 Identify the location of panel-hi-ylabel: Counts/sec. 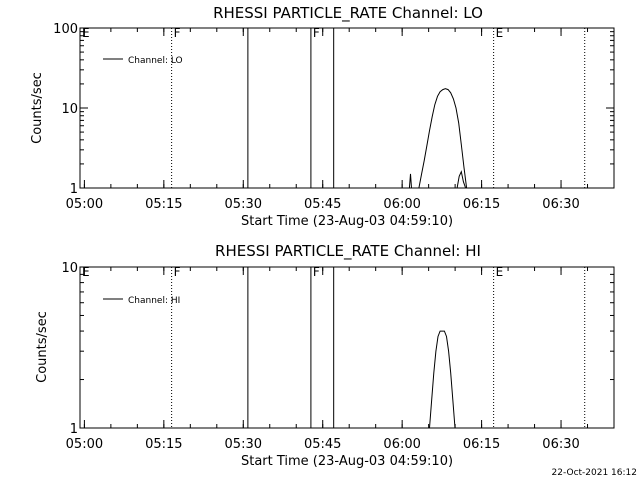
(42, 347).